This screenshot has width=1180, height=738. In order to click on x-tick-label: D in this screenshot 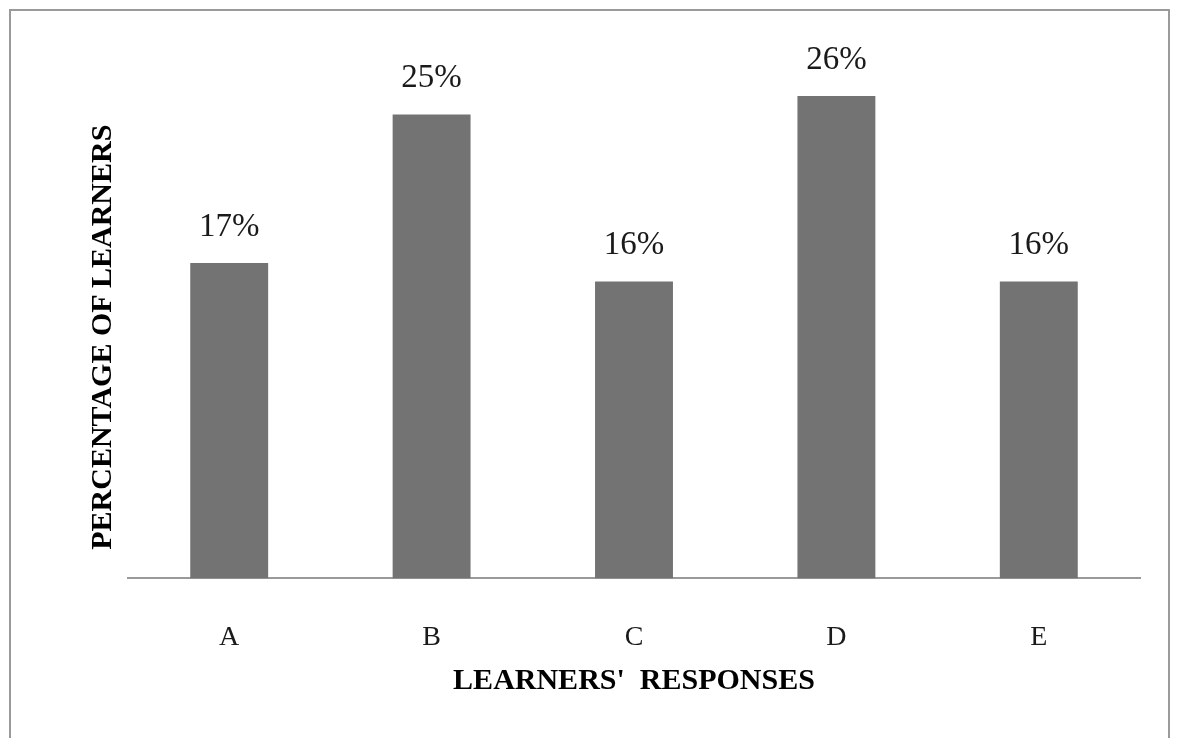, I will do `click(836, 635)`.